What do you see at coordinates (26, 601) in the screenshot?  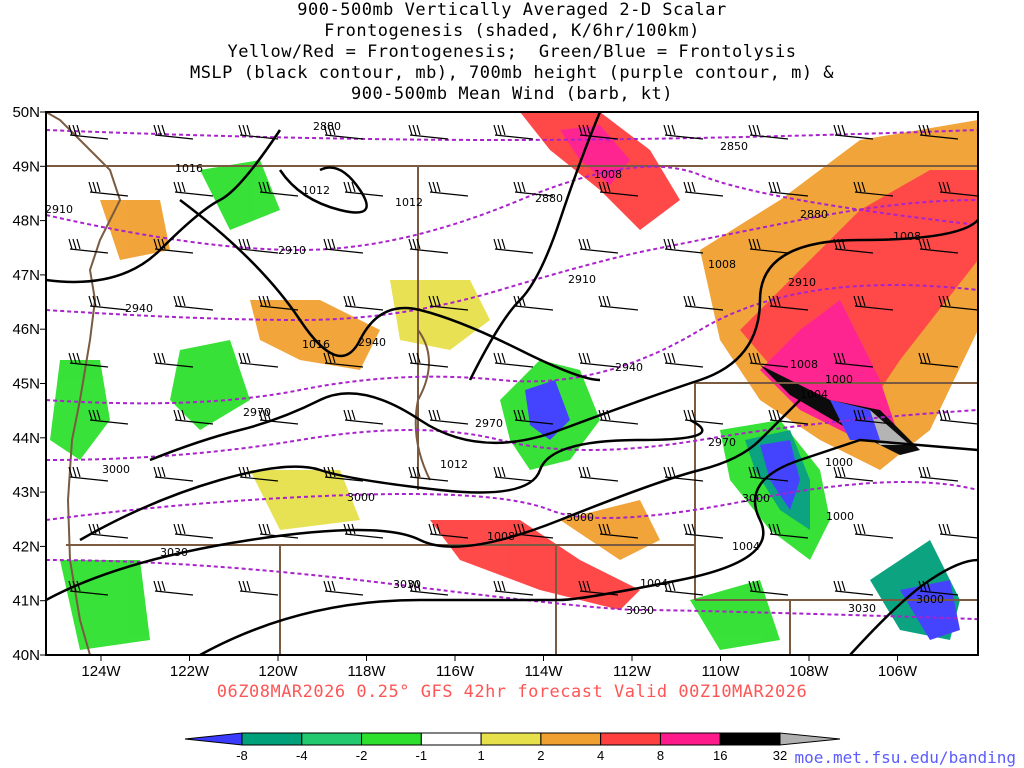 I see `lat-label: 41N` at bounding box center [26, 601].